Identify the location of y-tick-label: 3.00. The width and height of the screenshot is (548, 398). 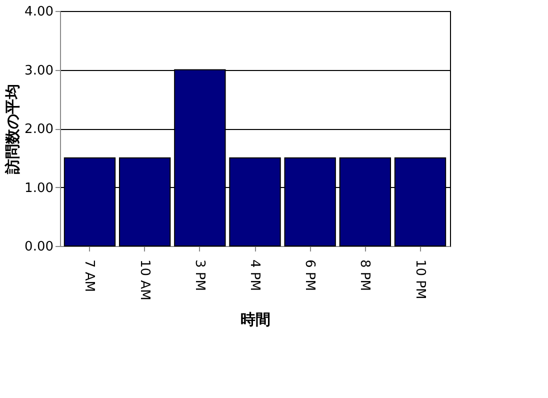
(39, 70).